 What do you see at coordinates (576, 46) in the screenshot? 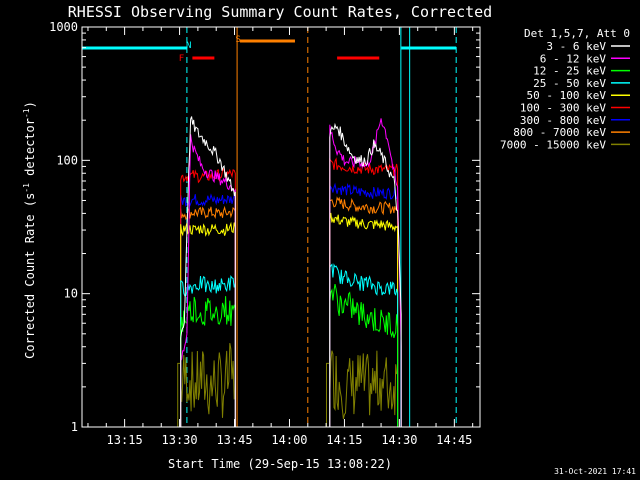
I see `legend-label-0: 3 - 6 keV` at bounding box center [576, 46].